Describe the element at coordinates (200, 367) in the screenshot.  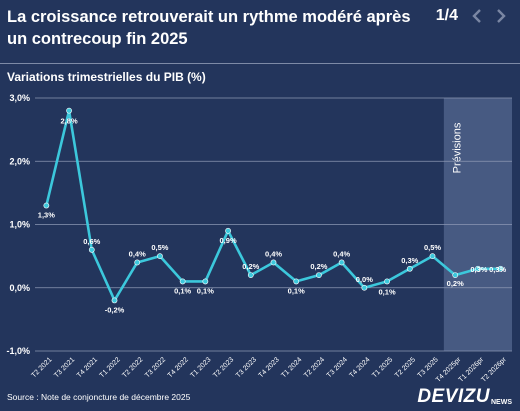
I see `x-tick-label: T1 2023` at that location.